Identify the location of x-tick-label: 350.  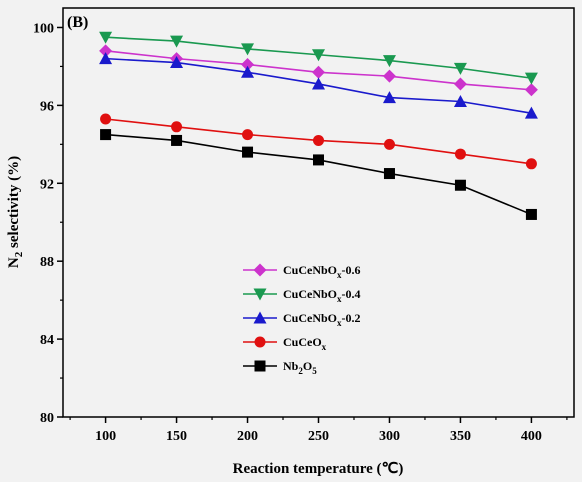
(460, 436).